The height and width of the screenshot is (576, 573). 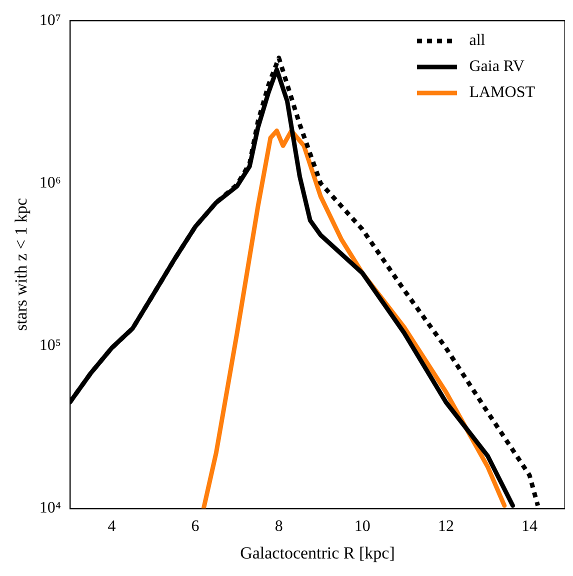 What do you see at coordinates (496, 67) in the screenshot?
I see `legend-label: Gaia RV` at bounding box center [496, 67].